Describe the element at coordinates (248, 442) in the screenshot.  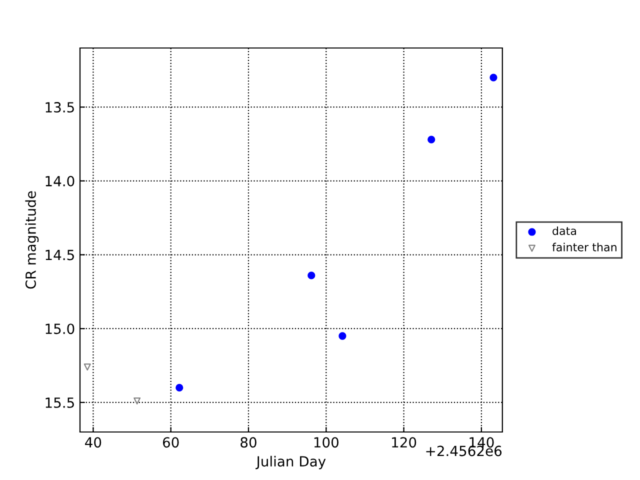
I see `x-tick-label: 80` at that location.